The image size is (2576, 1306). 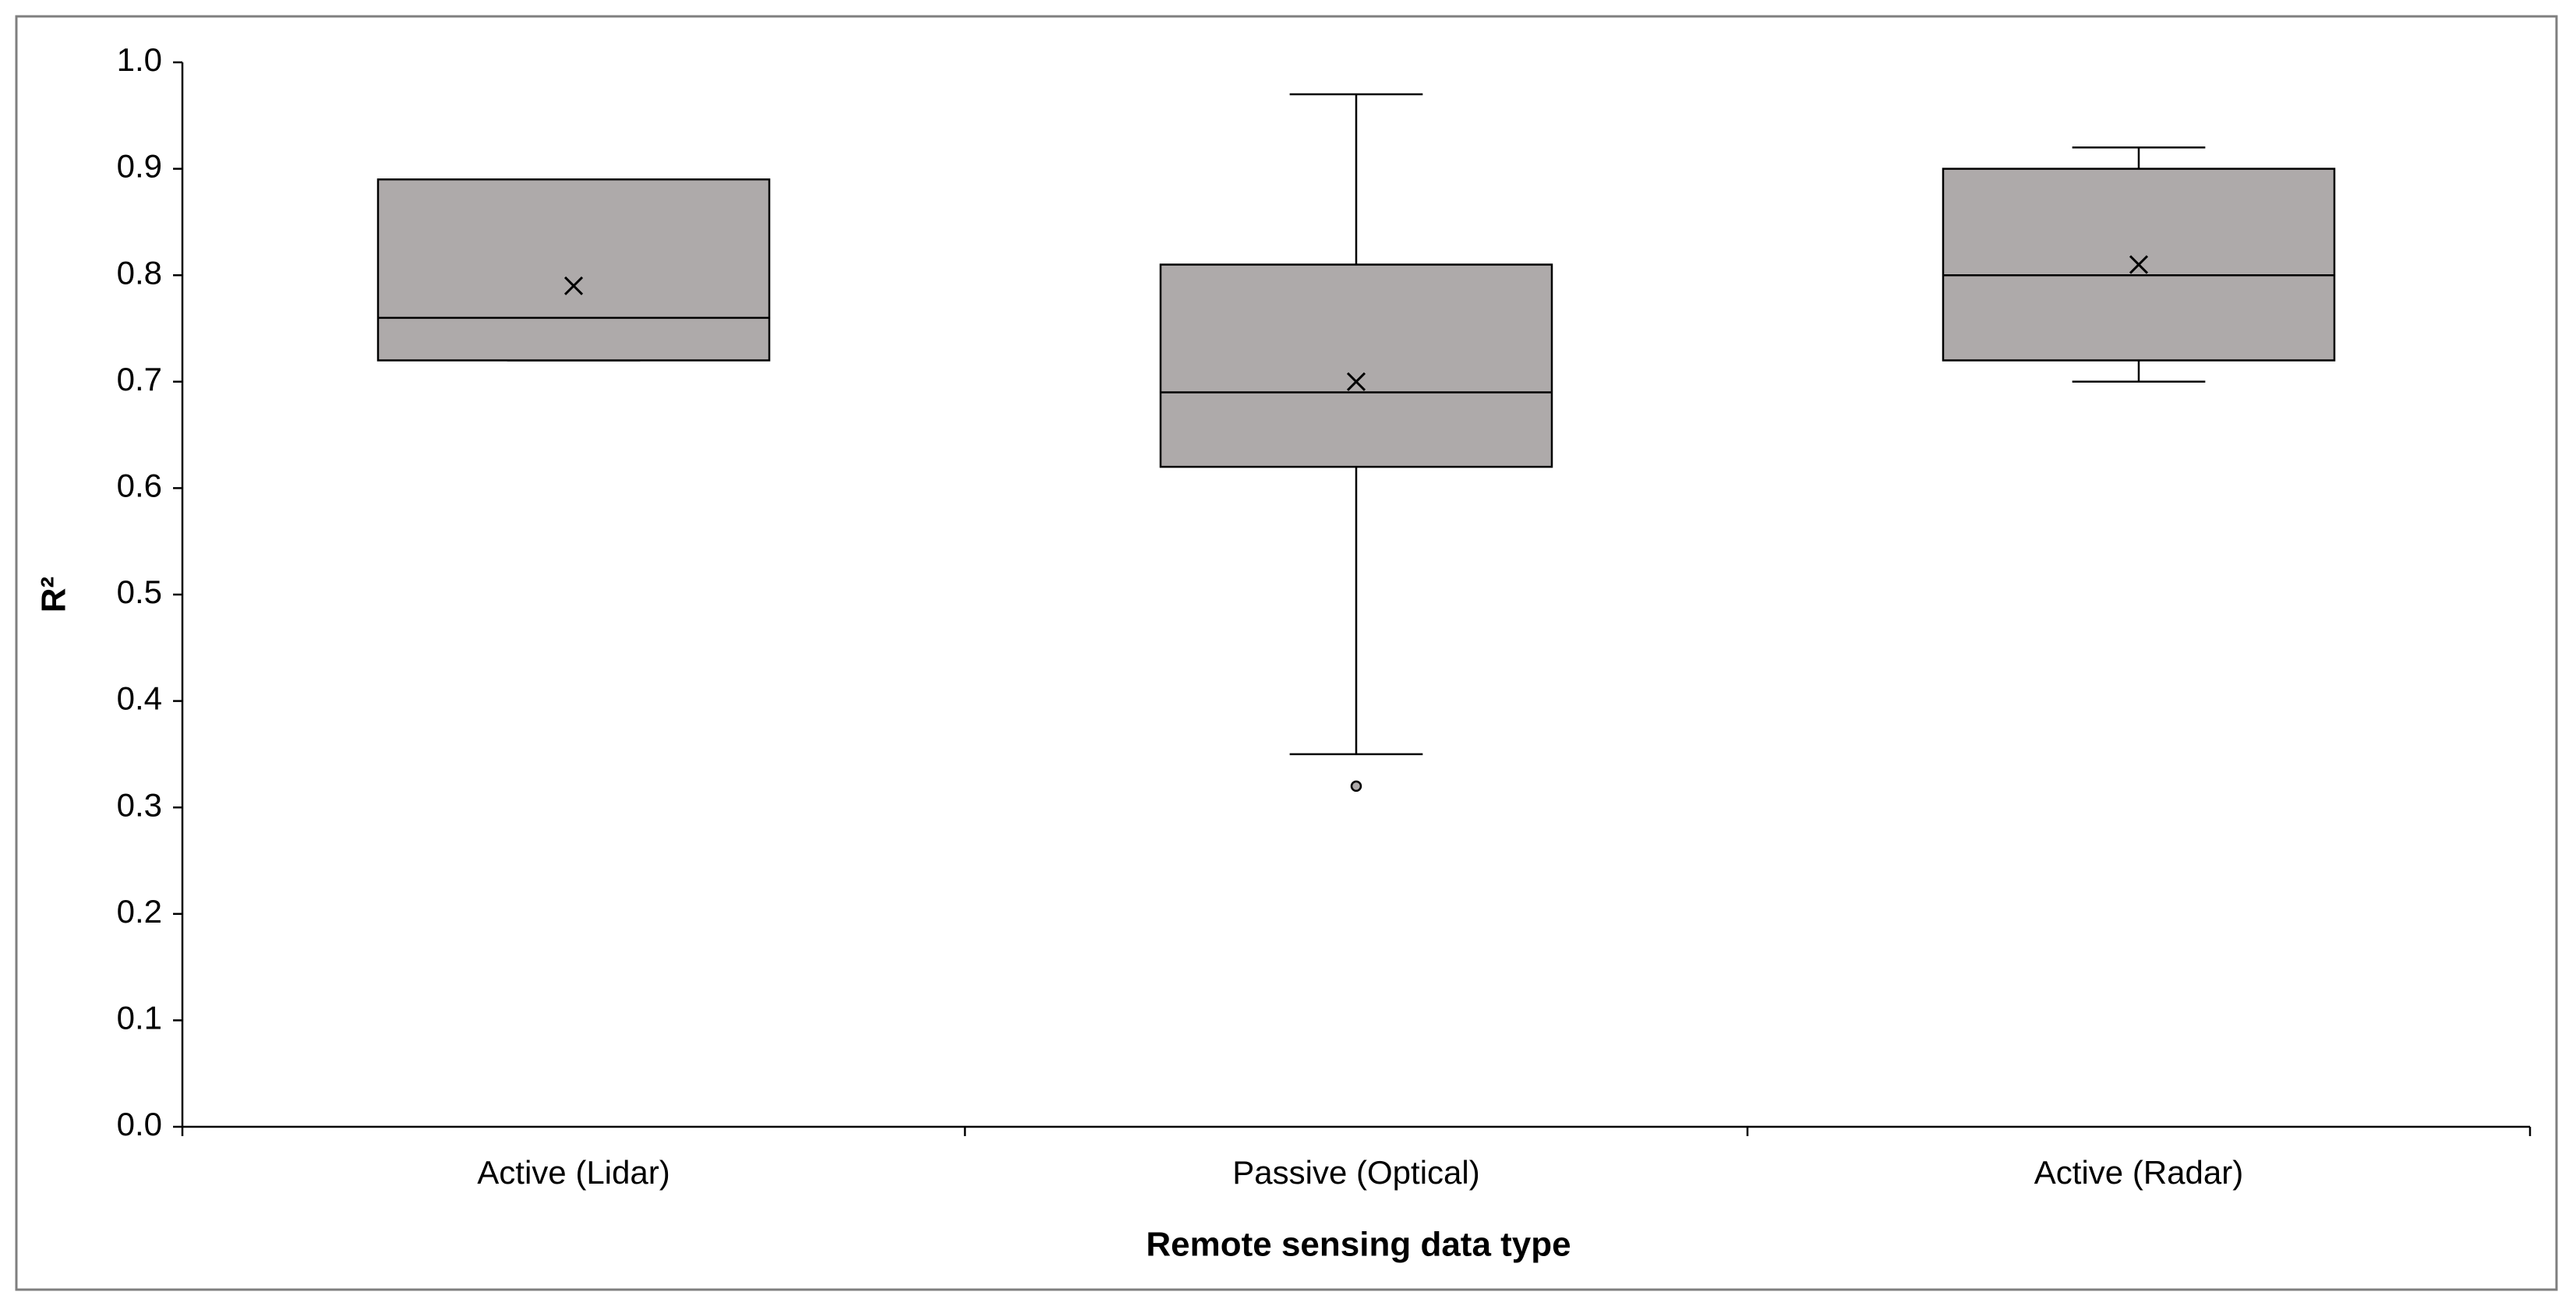 What do you see at coordinates (573, 1172) in the screenshot?
I see `x-tick-label: Active (Lidar)` at bounding box center [573, 1172].